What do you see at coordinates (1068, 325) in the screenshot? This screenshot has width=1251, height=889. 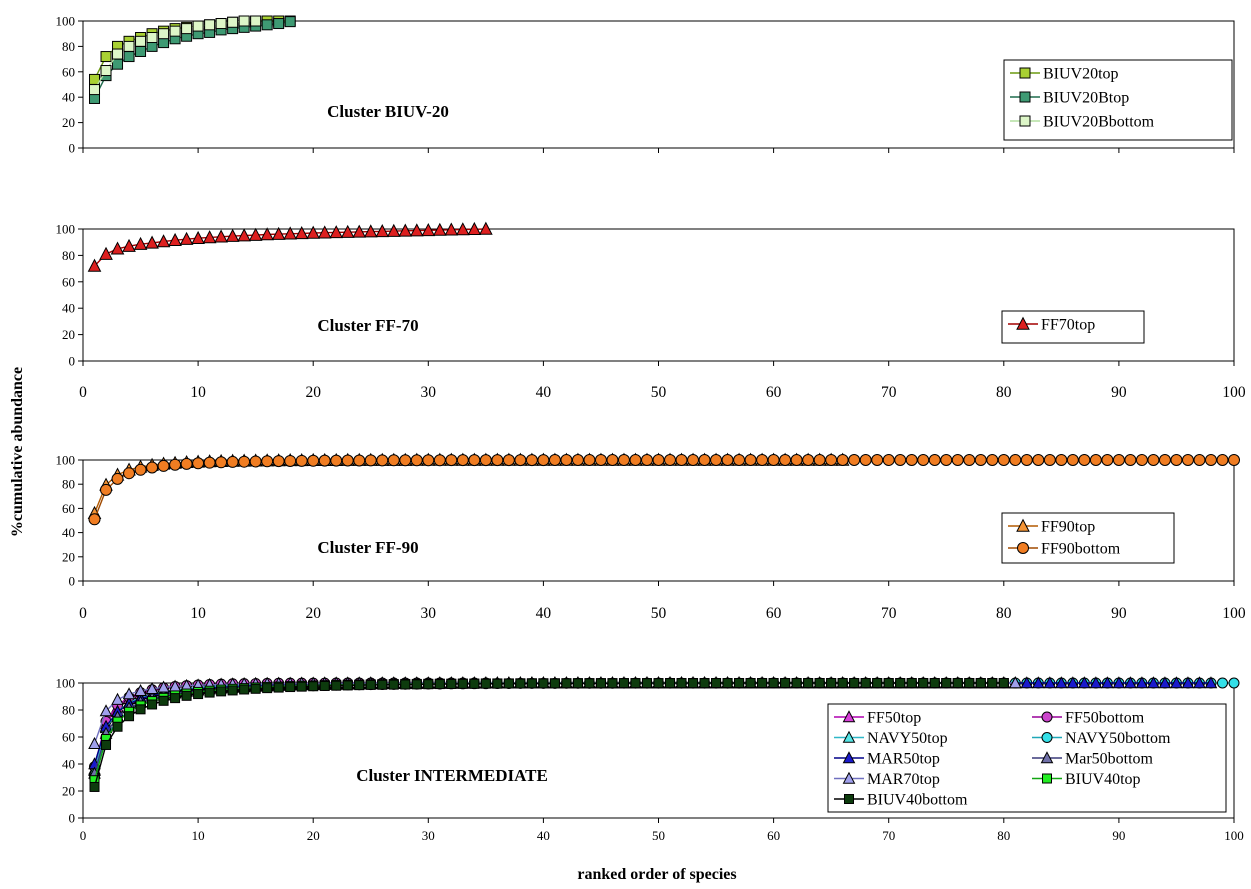 I see `legend-label: FF70top` at bounding box center [1068, 325].